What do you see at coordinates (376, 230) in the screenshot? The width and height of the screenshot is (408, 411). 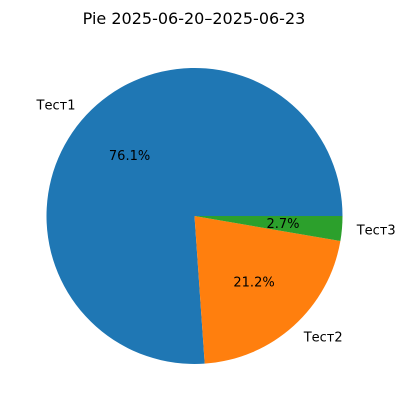 I see `slice-label-3: Тест3` at bounding box center [376, 230].